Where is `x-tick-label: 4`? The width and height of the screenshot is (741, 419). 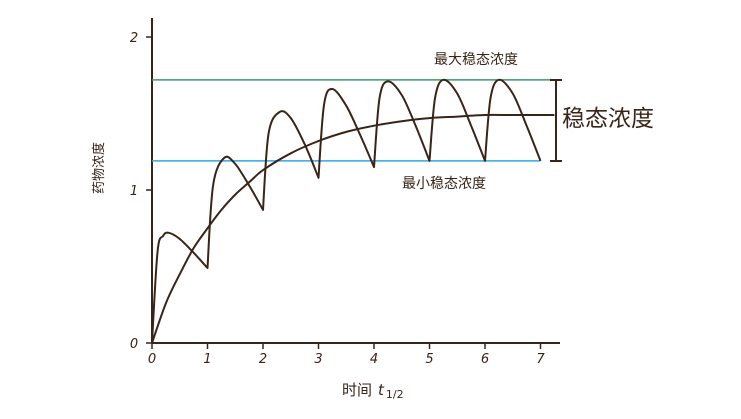 x-tick-label: 4 is located at coordinates (374, 359).